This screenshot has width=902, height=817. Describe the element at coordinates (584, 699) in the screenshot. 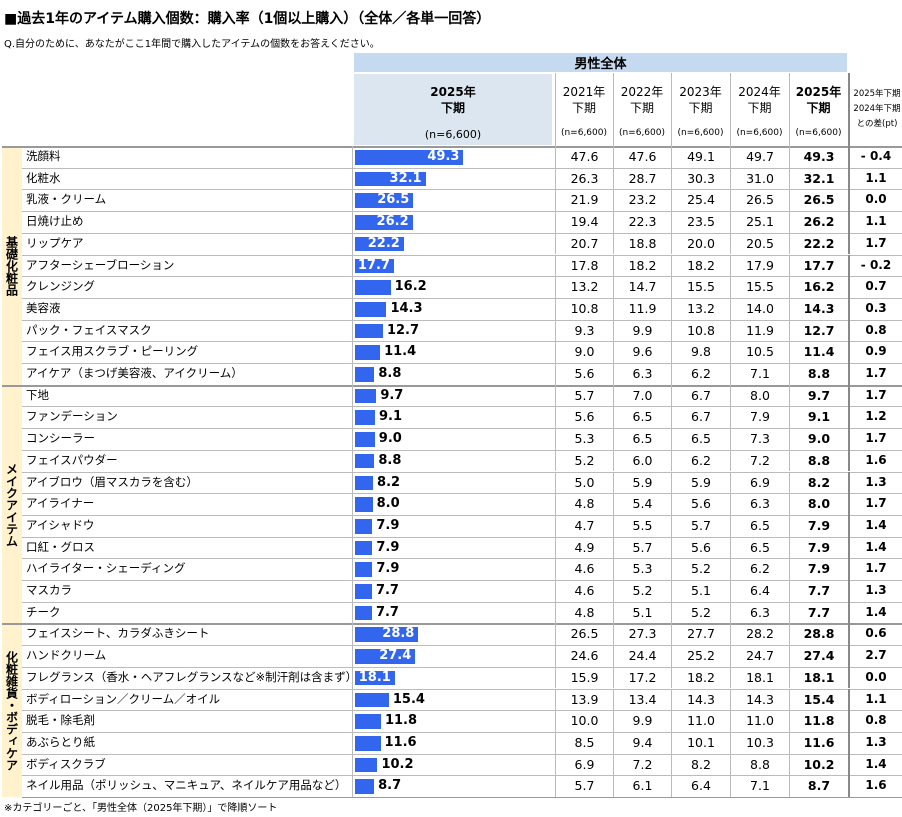

I see `cell: 13.9` at that location.